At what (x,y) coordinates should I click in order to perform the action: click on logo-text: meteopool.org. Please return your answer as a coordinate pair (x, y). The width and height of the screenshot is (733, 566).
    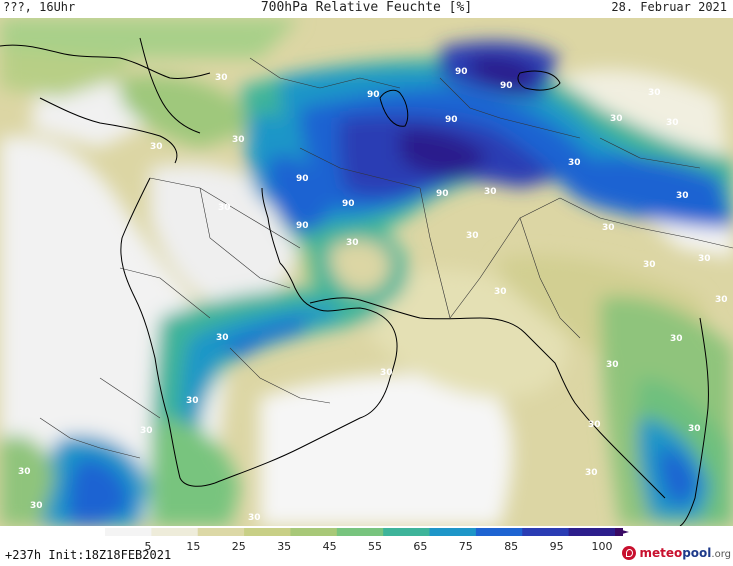
    Looking at the image, I should click on (685, 553).